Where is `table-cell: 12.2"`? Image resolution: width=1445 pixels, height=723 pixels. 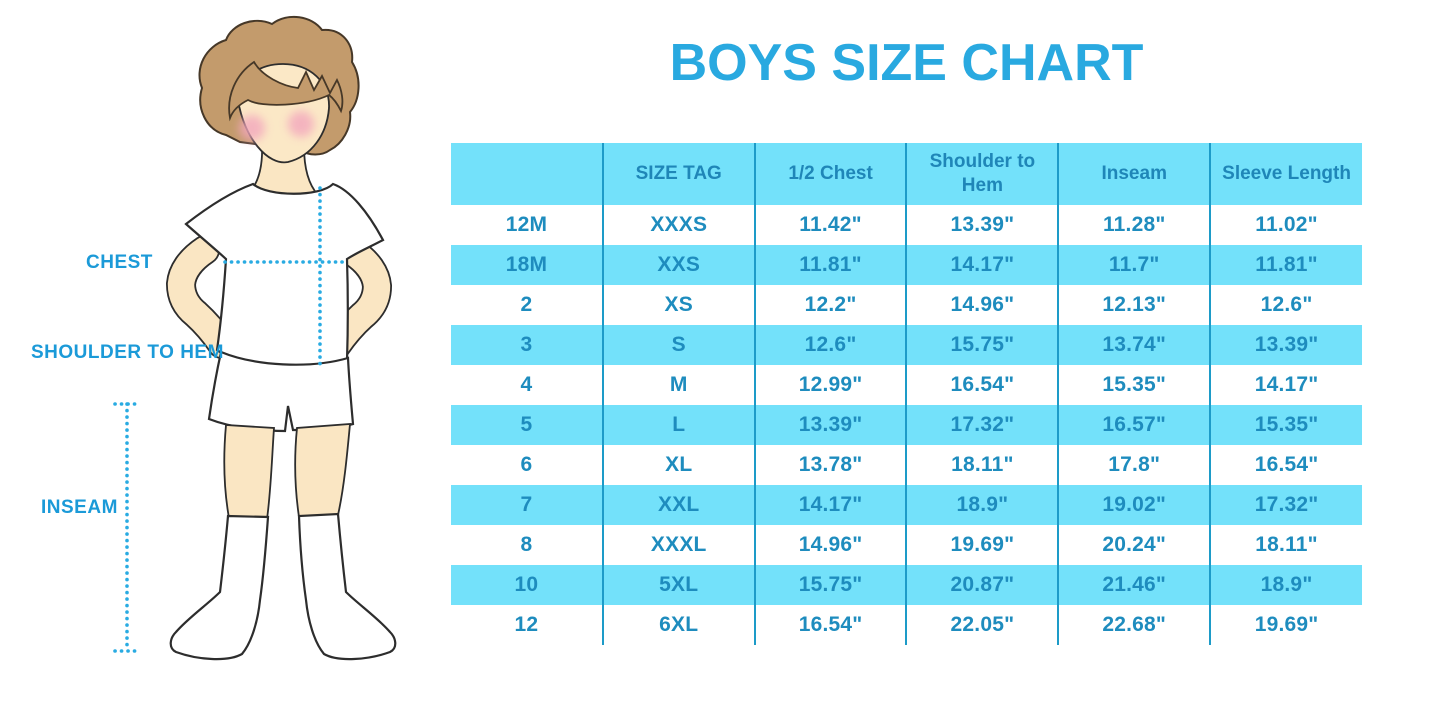 table-cell: 12.2" is located at coordinates (830, 305).